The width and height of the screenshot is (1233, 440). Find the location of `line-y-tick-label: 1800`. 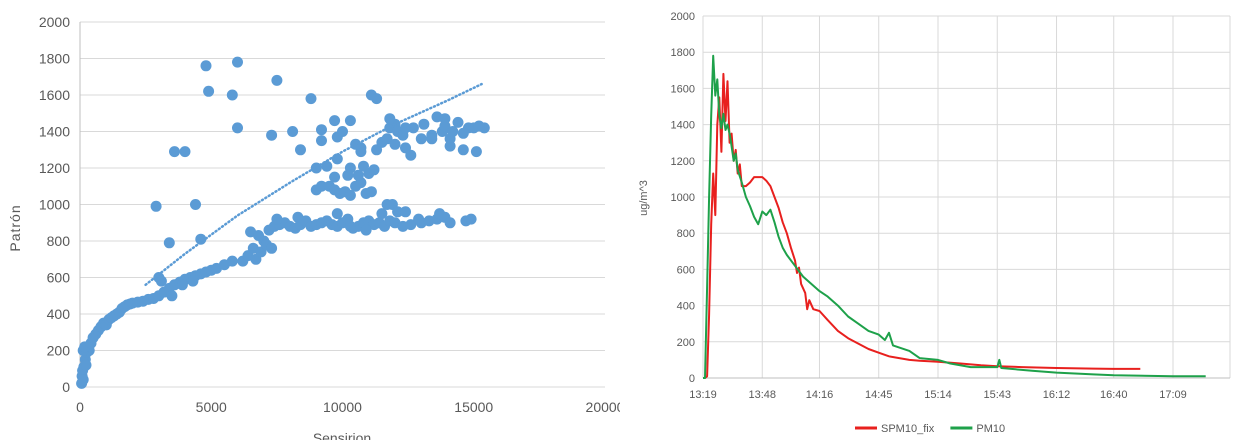

line-y-tick-label: 1800 is located at coordinates (683, 53).